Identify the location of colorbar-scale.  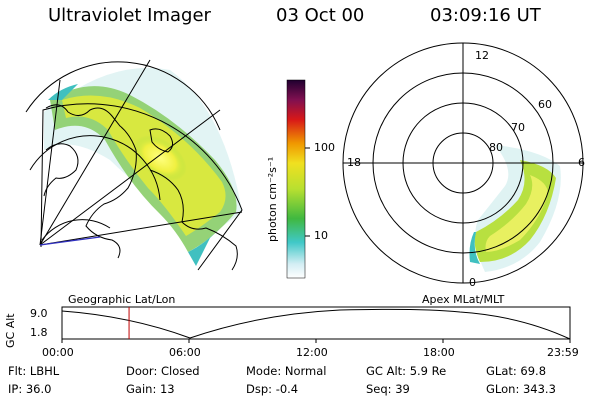
(296, 179).